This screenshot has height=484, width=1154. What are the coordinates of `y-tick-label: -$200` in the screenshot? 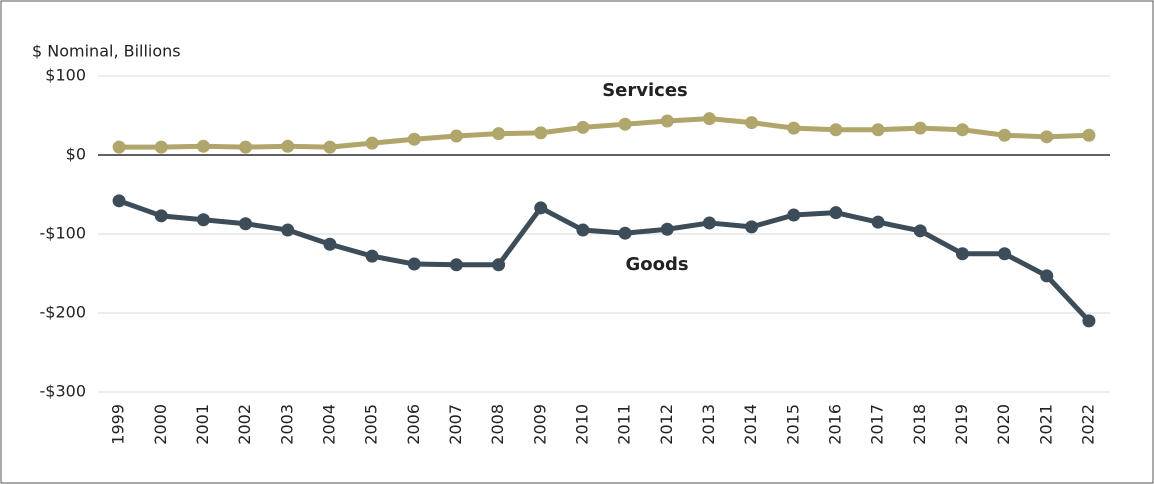 It's located at (63, 312).